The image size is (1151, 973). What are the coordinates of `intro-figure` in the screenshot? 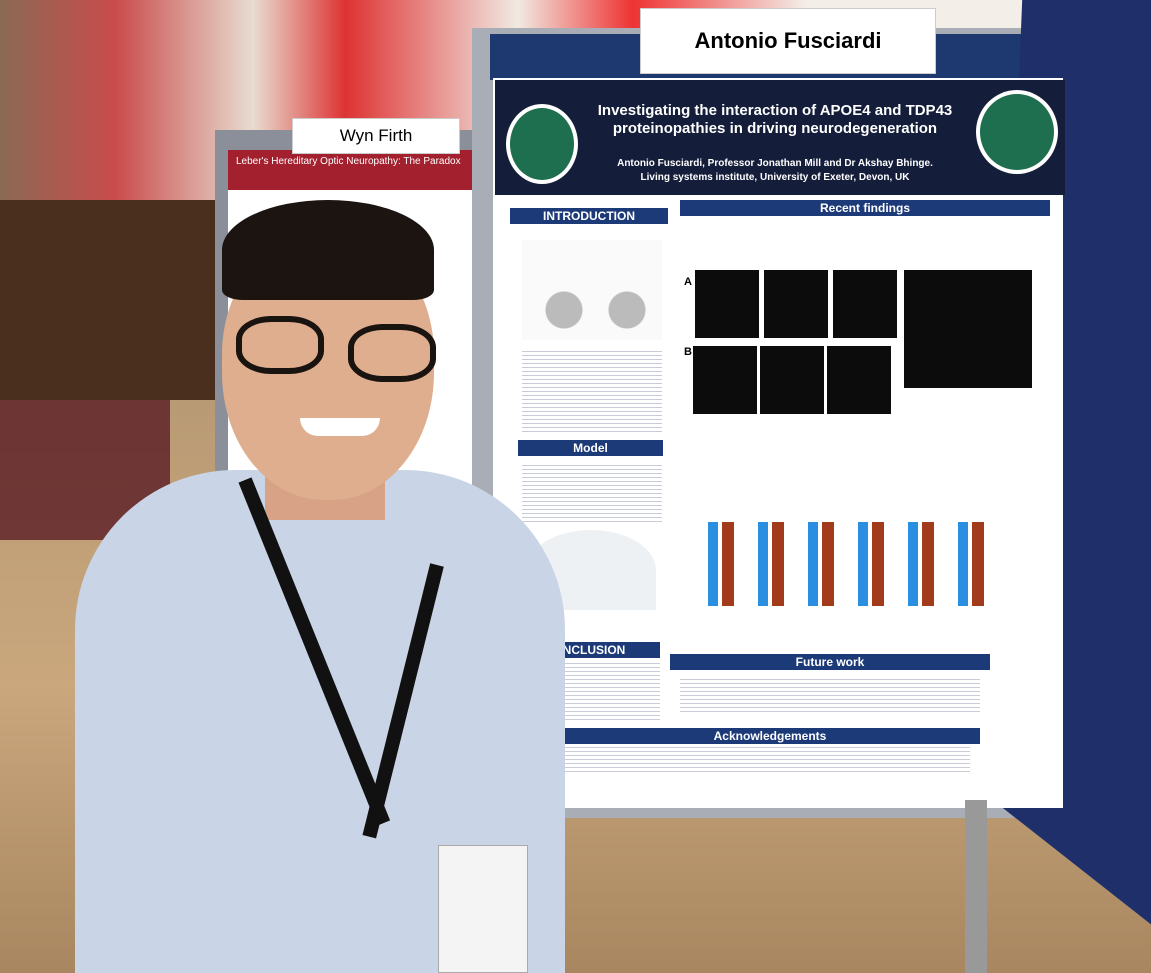 It's located at (592, 290).